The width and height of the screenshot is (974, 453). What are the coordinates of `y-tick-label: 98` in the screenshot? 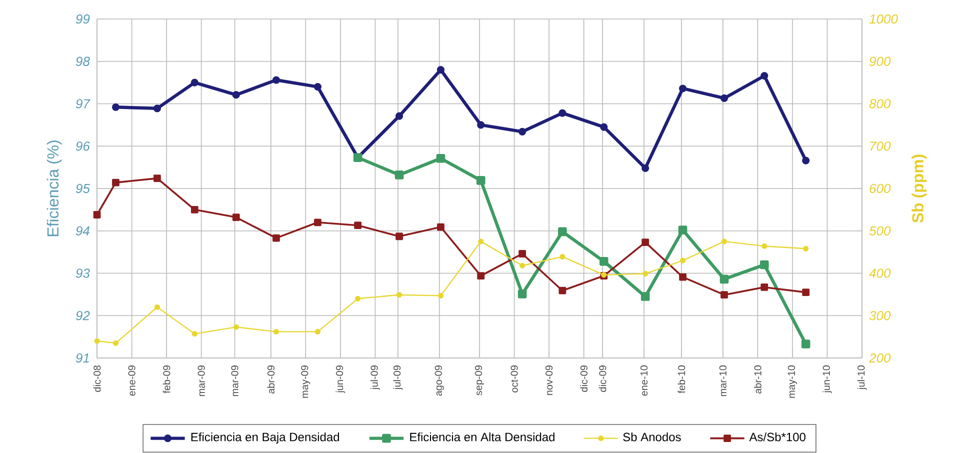 It's located at (83, 61).